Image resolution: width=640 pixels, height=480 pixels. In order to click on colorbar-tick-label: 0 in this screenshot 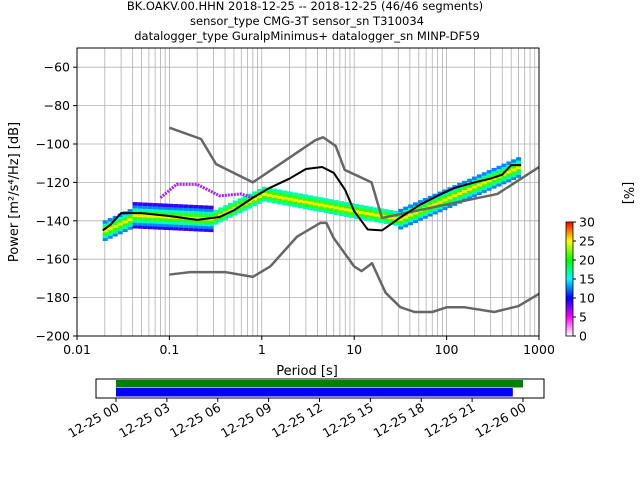, I will do `click(583, 336)`.